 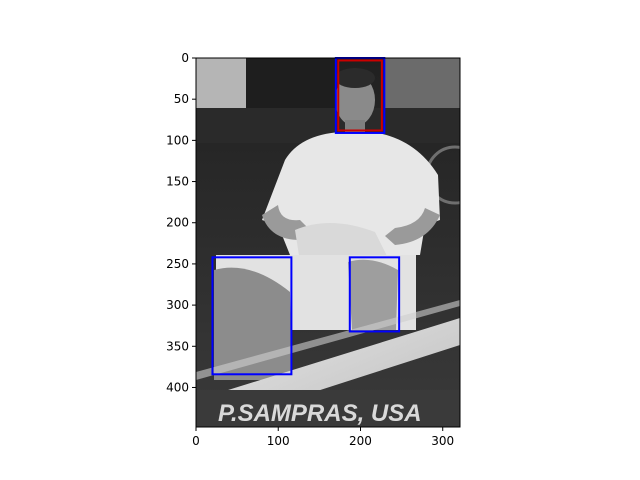 I want to click on x-tick-label: 0, so click(x=196, y=441).